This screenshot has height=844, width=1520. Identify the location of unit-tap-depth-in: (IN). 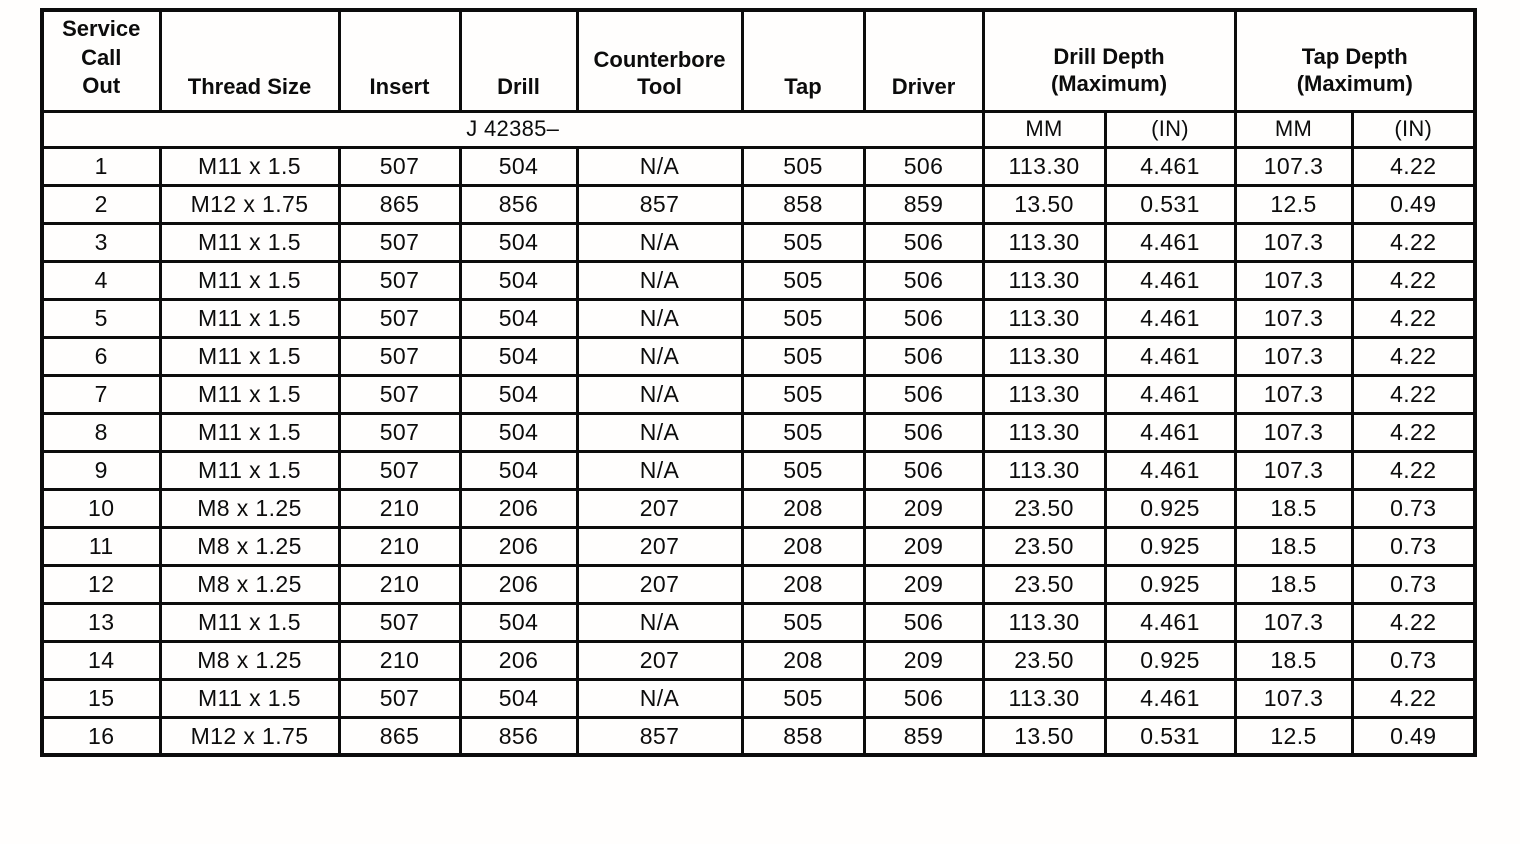
(1413, 129).